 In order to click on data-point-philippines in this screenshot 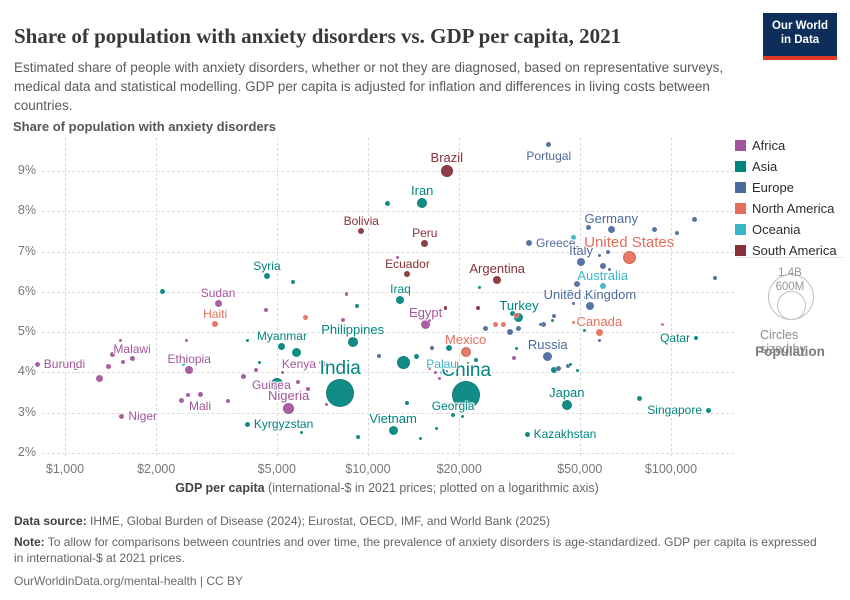, I will do `click(352, 342)`.